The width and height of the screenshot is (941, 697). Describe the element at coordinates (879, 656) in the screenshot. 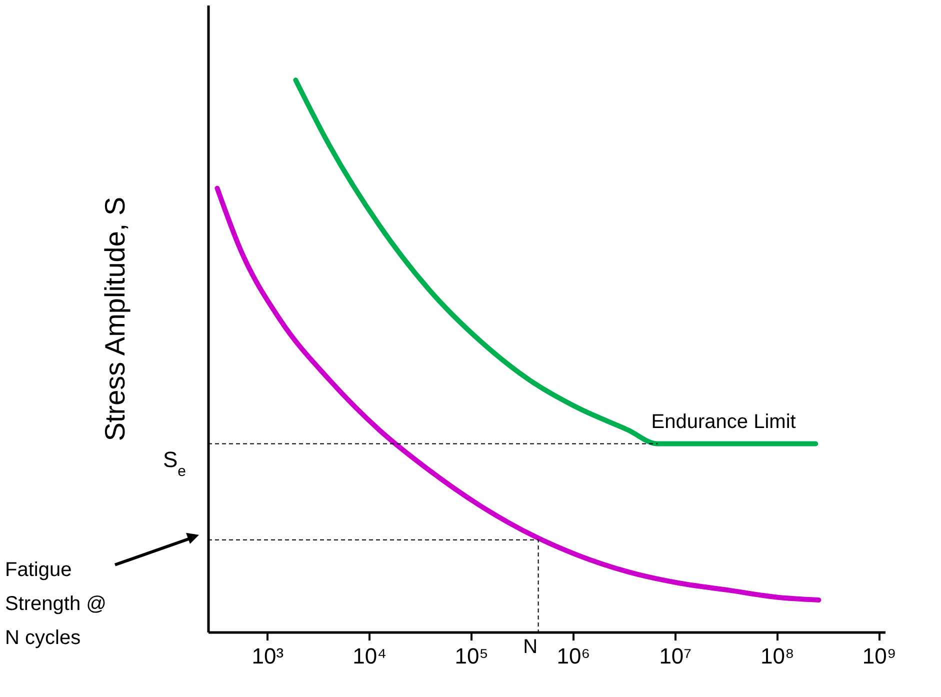

I see `x-tick-label: 10⁹` at that location.